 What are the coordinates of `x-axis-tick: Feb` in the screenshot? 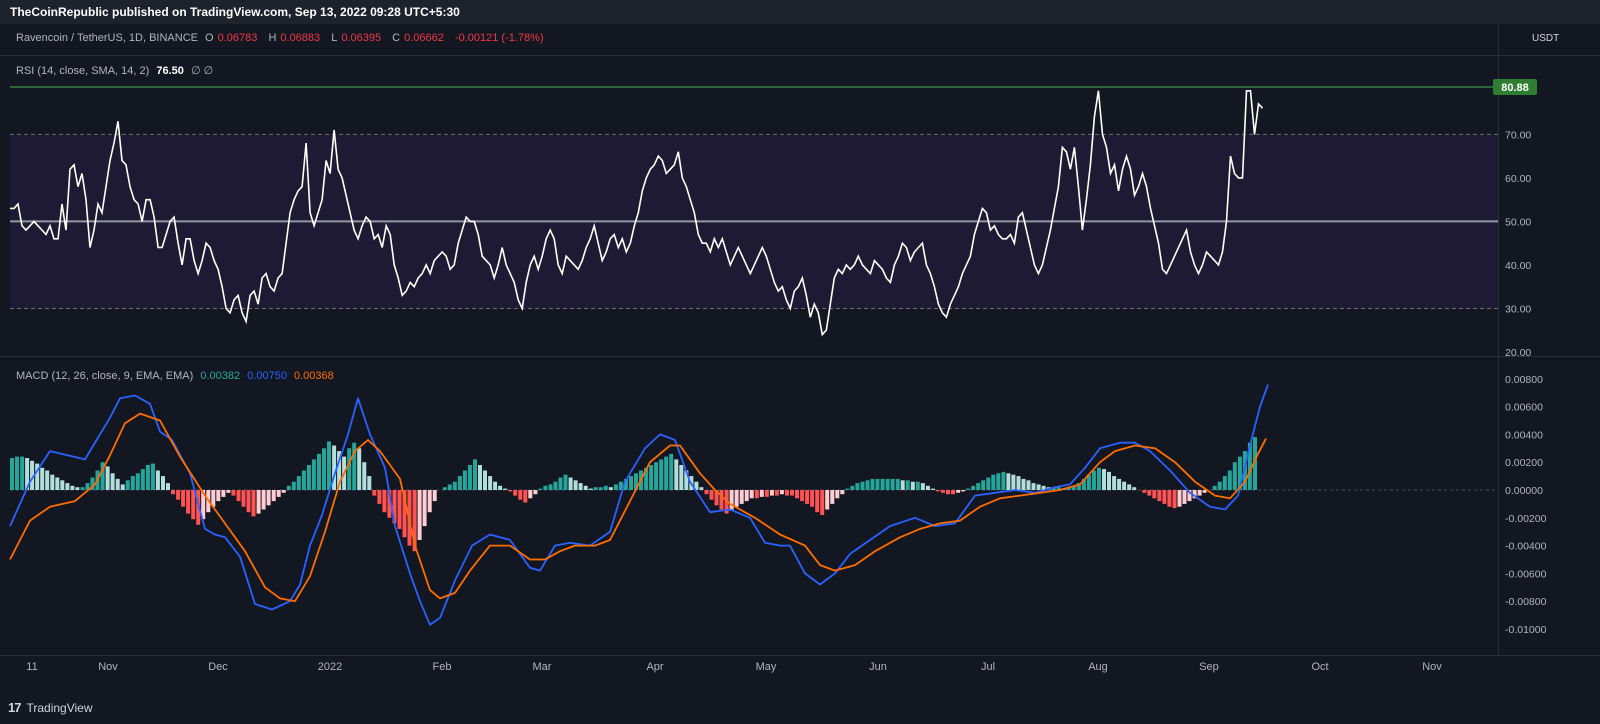 It's located at (442, 667).